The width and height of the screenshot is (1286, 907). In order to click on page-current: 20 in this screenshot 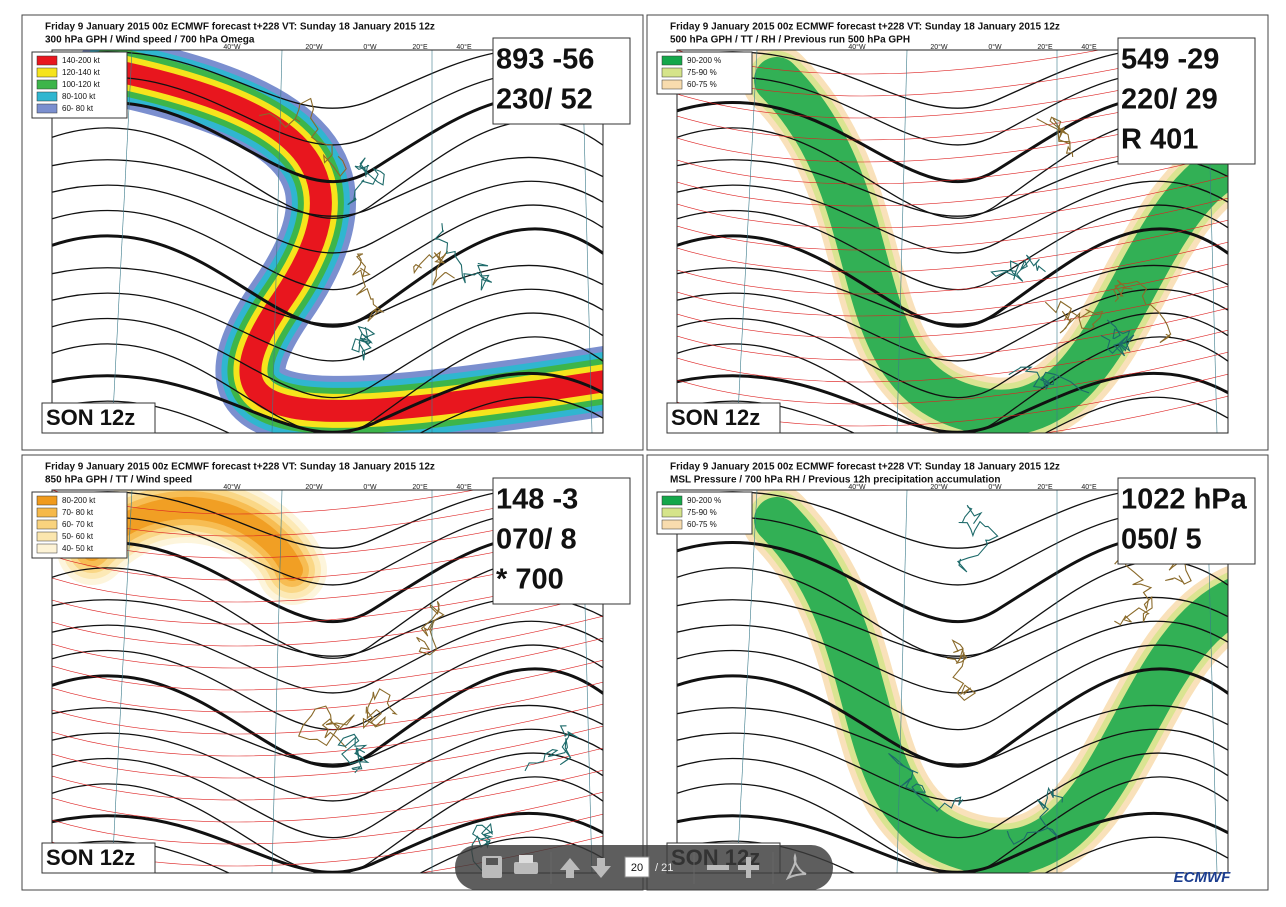, I will do `click(637, 868)`.